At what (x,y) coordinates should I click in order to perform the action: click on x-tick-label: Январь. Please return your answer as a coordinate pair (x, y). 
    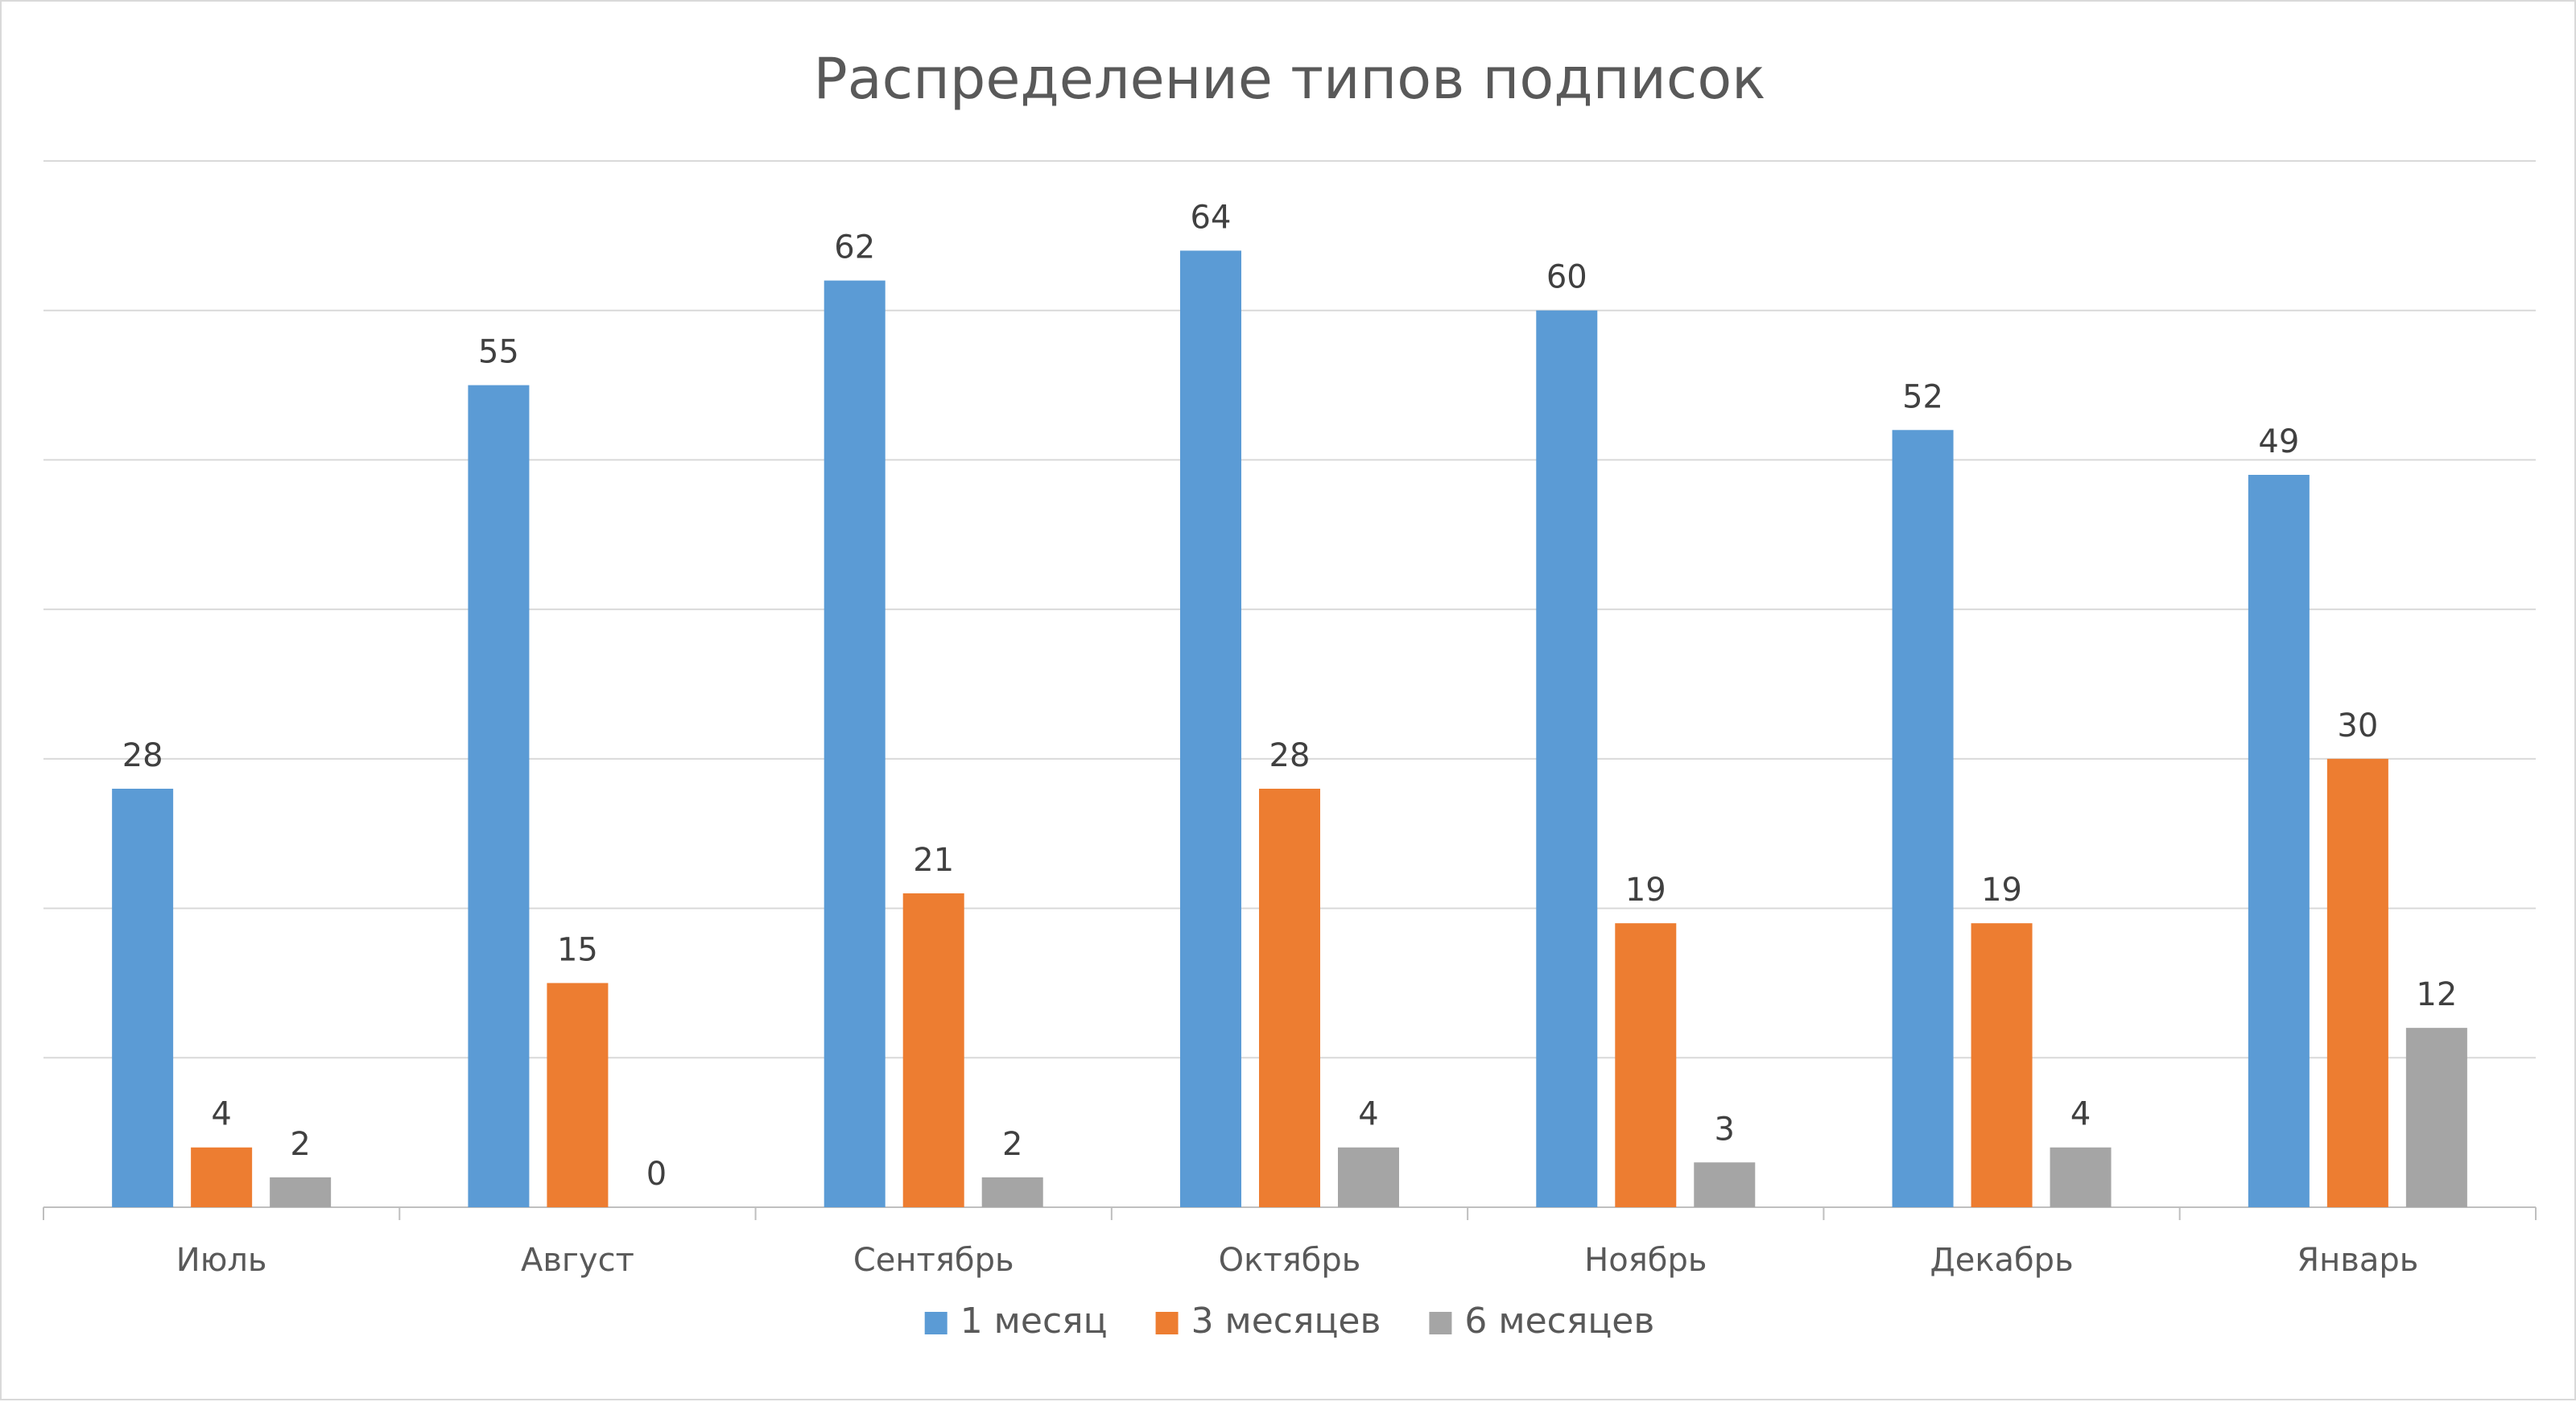
    Looking at the image, I should click on (2357, 1260).